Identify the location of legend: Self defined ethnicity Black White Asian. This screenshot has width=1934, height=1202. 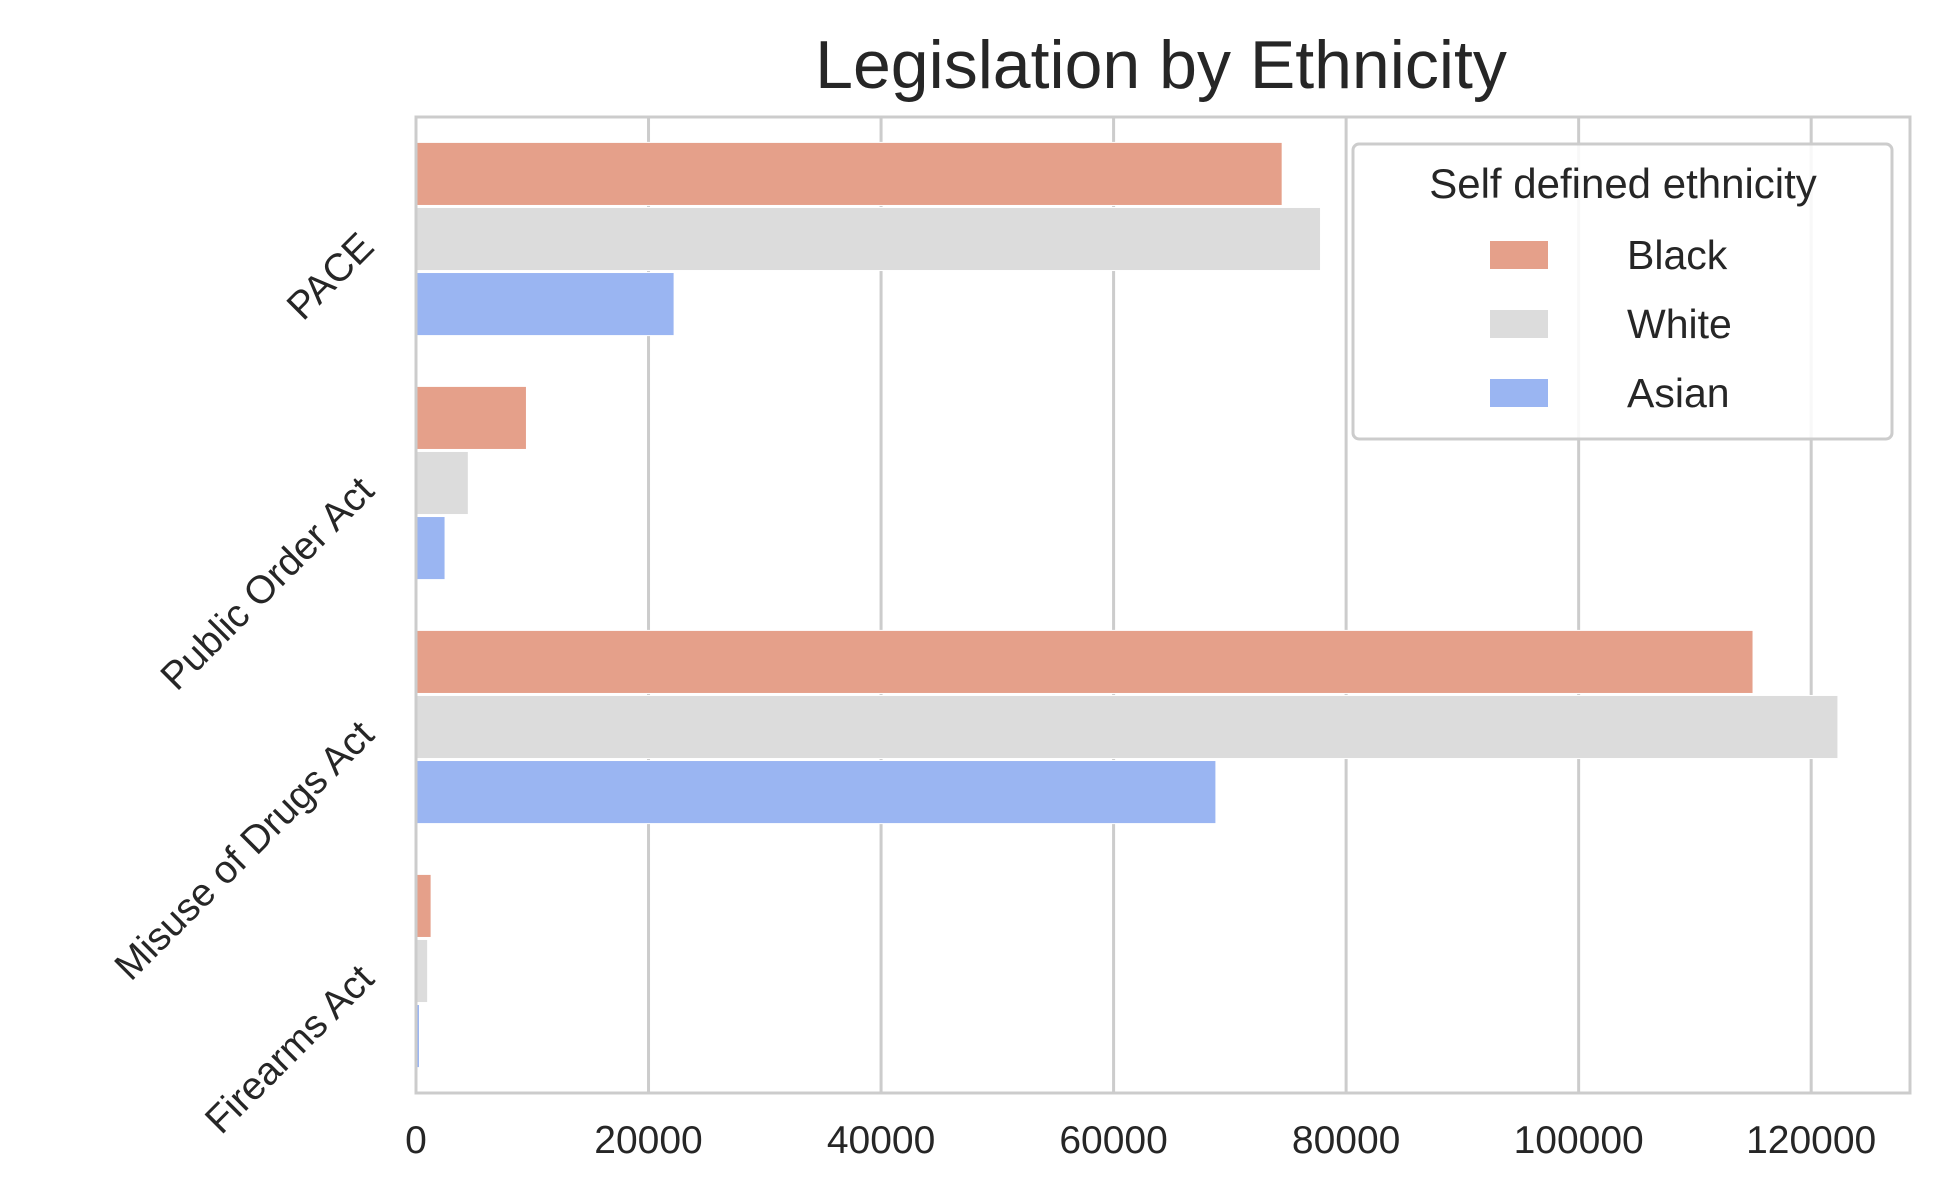
(1622, 291).